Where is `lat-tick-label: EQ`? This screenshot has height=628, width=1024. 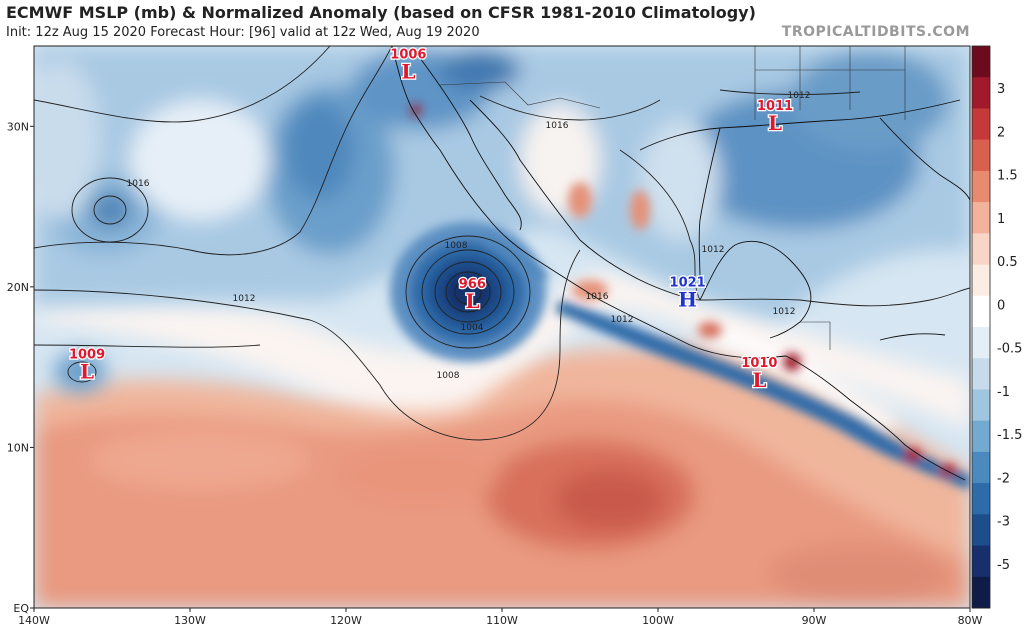 lat-tick-label: EQ is located at coordinates (21, 608).